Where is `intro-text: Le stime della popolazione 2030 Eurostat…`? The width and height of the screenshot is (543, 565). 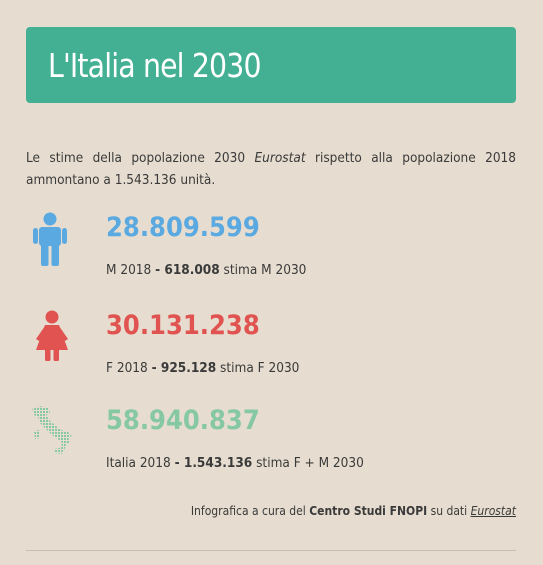 intro-text: Le stime della popolazione 2030 Eurostat… is located at coordinates (271, 169).